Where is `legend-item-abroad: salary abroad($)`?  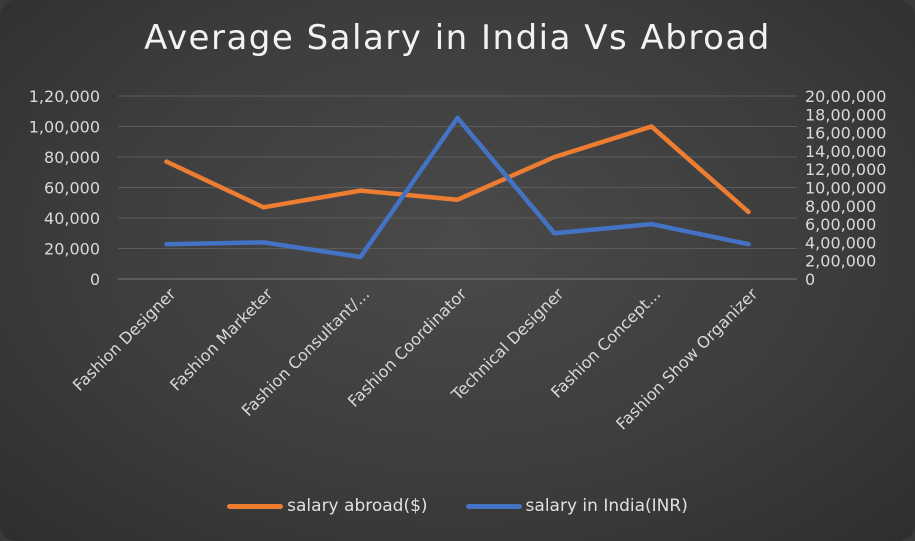
legend-item-abroad: salary abroad($) is located at coordinates (327, 506).